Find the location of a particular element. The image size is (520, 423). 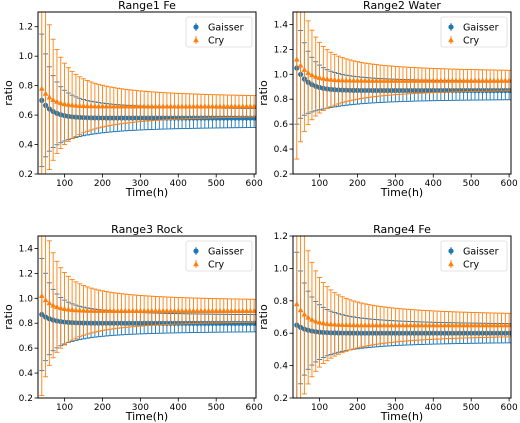

legend-label: Cry is located at coordinates (216, 41).